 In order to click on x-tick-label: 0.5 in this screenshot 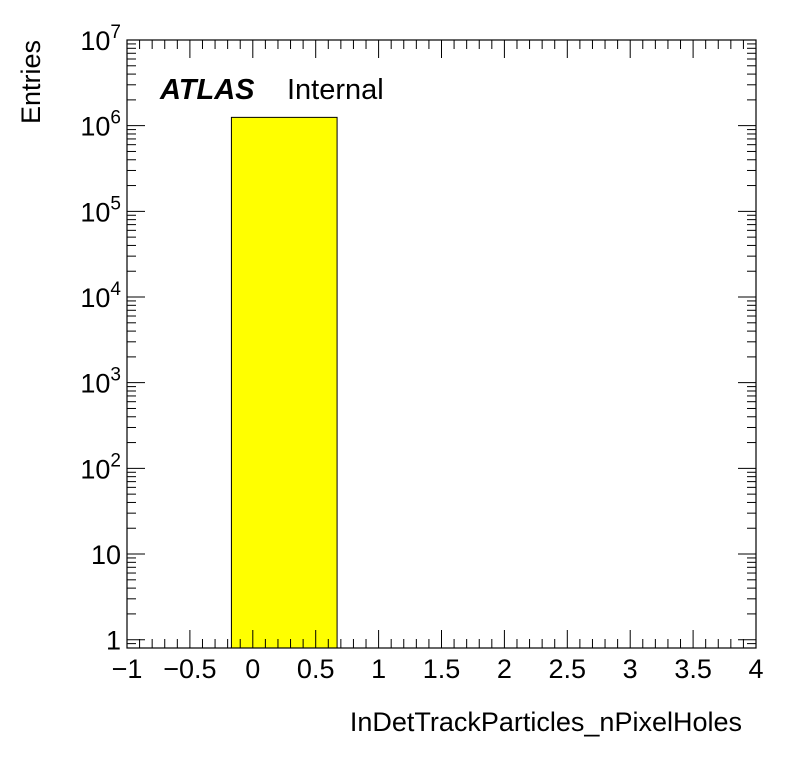, I will do `click(316, 669)`.